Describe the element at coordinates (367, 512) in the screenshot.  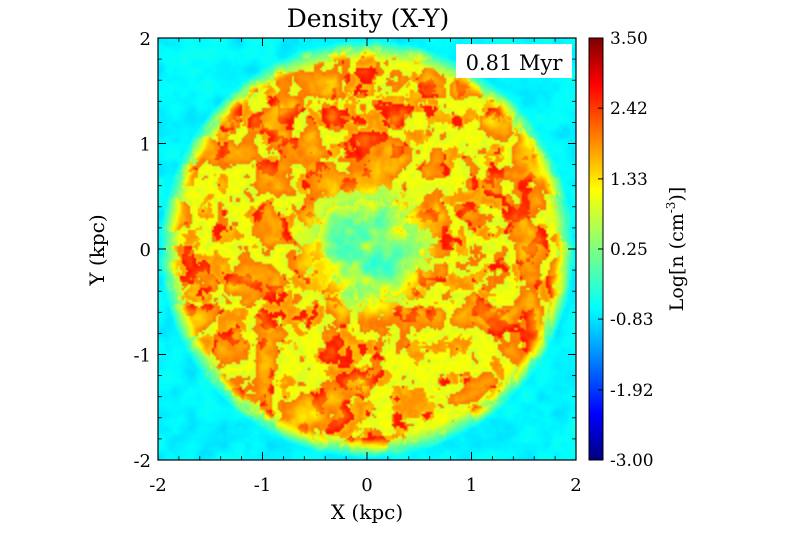
I see `x-axis-label: X (kpc)` at that location.